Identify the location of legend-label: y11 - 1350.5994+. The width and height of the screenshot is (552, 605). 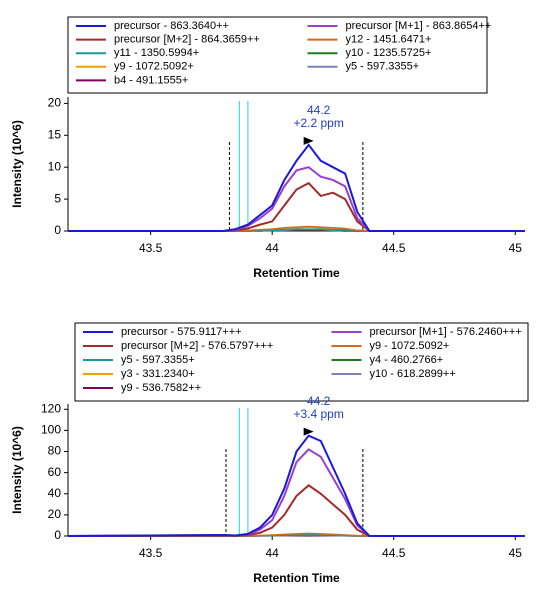
(156, 53).